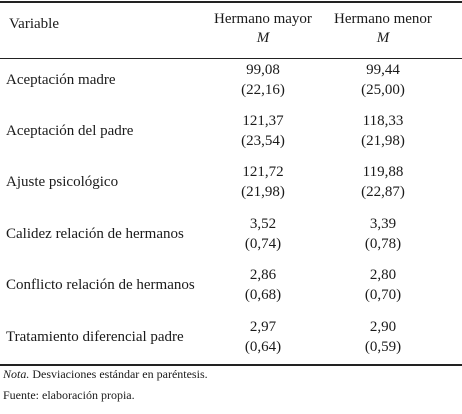 This screenshot has height=414, width=462. Describe the element at coordinates (263, 234) in the screenshot. I see `row-older-values: 3,52 (0,74)` at that location.